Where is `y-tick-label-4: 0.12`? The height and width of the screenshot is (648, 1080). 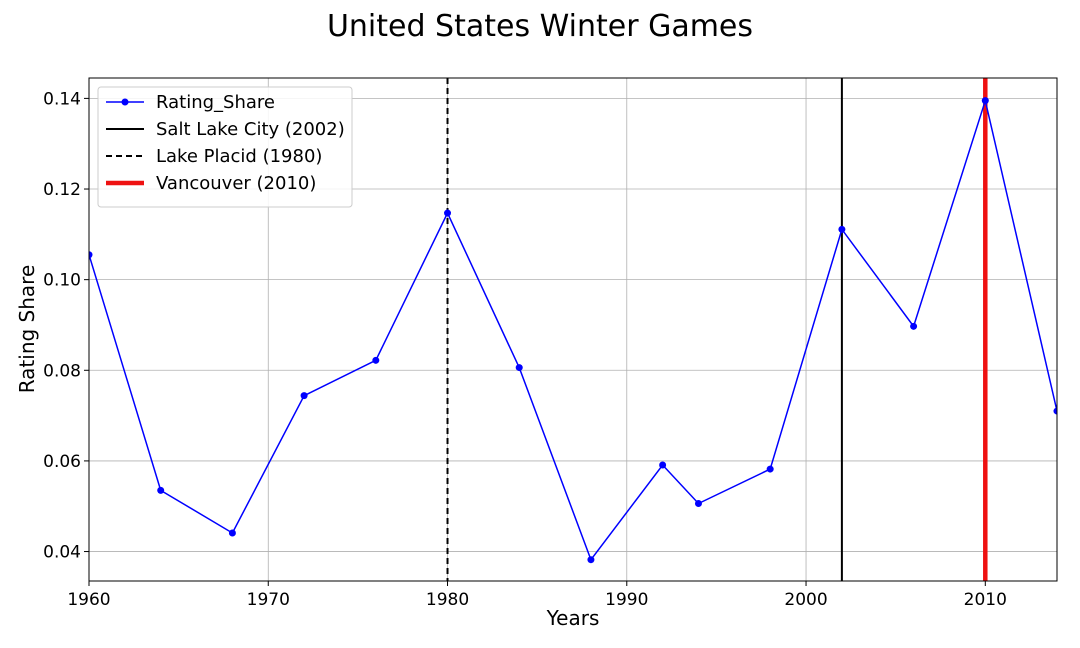 y-tick-label-4: 0.12 is located at coordinates (62, 190).